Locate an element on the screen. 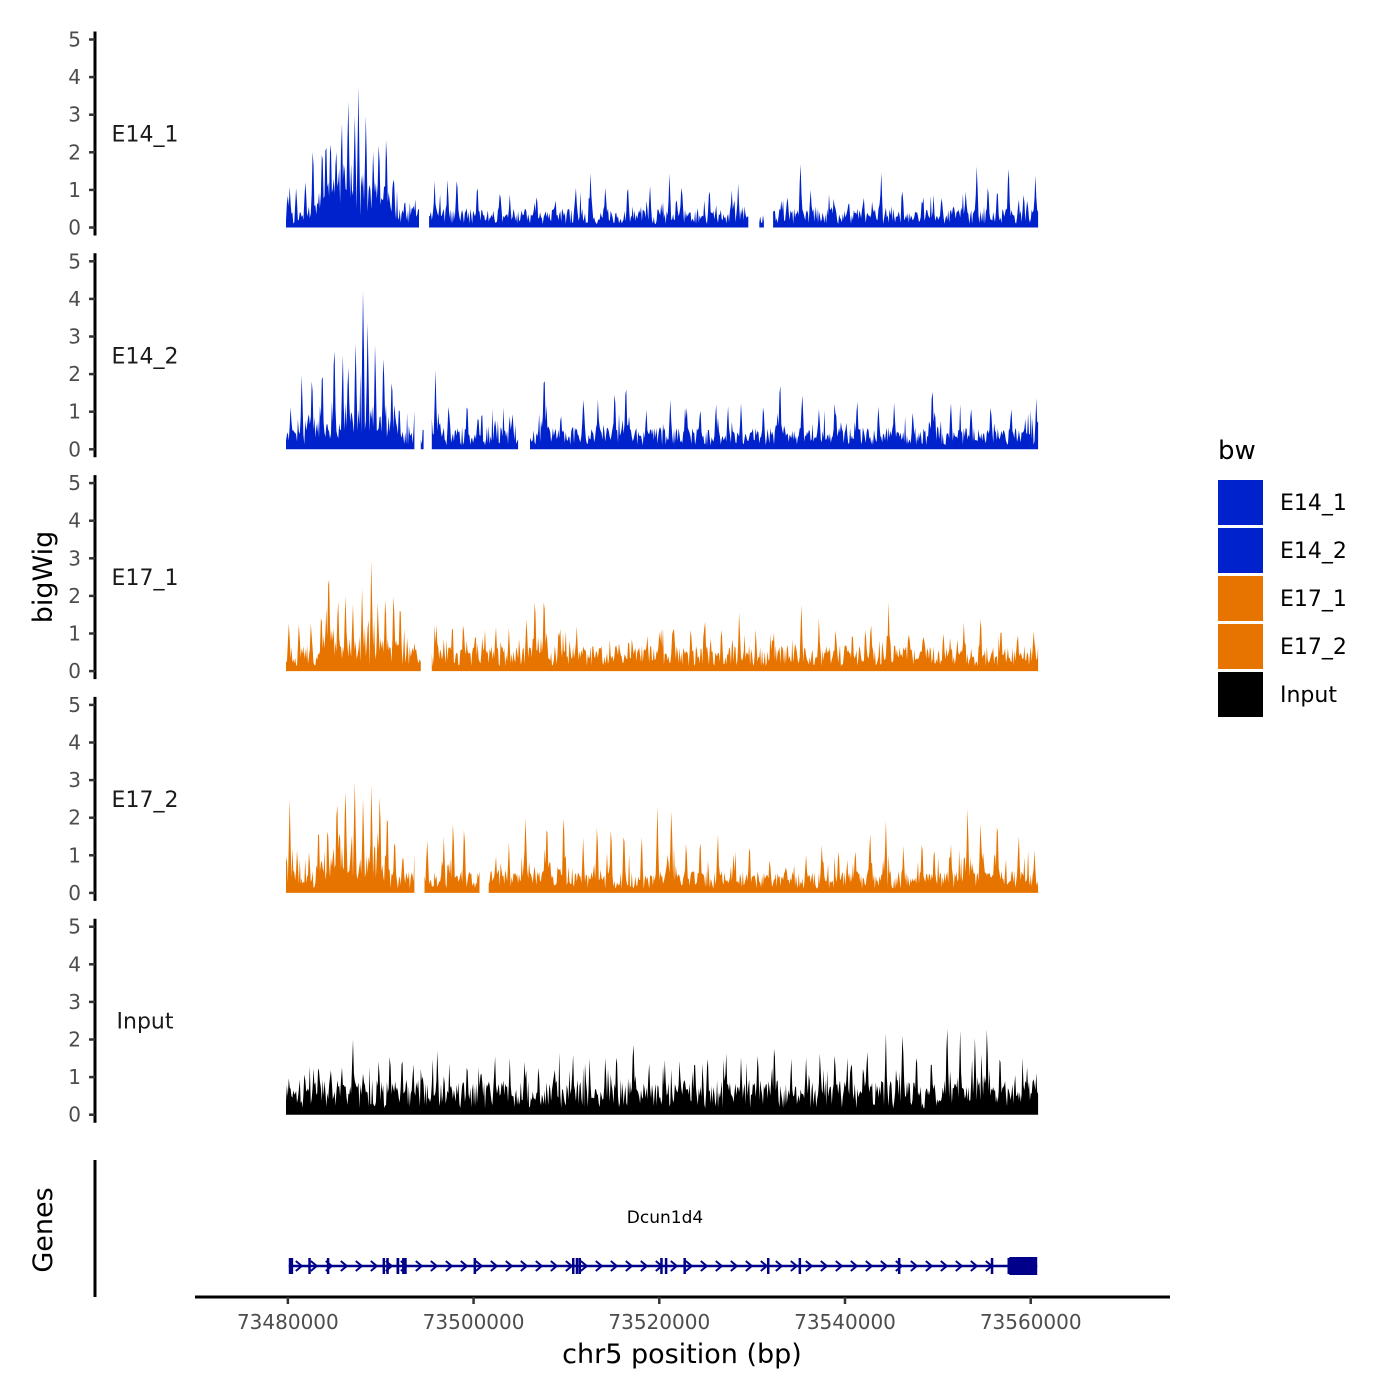 Image resolution: width=1400 pixels, height=1400 pixels. track-label-E14_2: E14_2 is located at coordinates (145, 356).